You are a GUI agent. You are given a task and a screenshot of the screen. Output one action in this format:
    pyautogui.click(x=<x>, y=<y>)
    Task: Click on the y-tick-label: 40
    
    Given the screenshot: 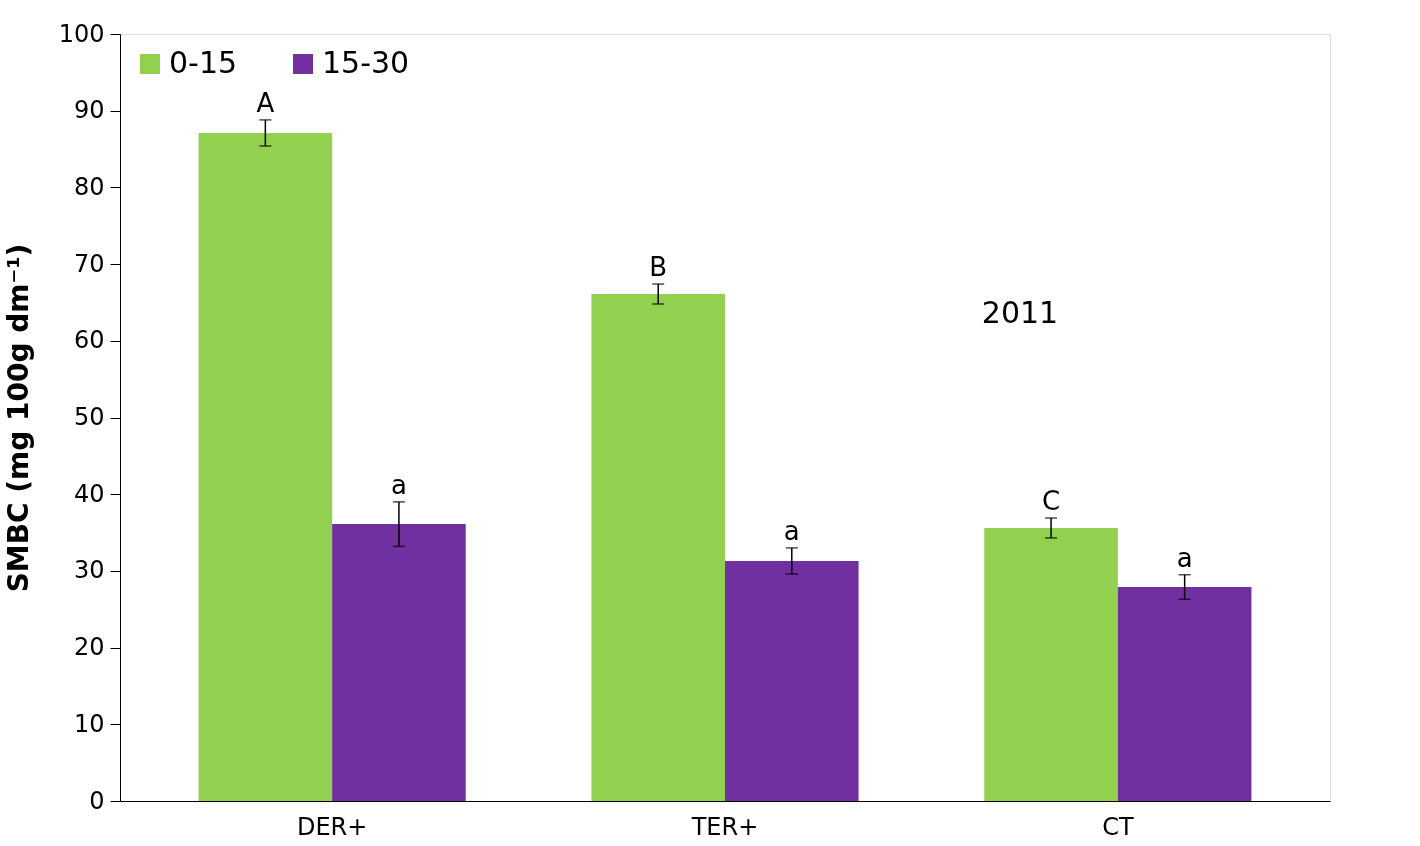 What is the action you would take?
    pyautogui.click(x=89, y=493)
    